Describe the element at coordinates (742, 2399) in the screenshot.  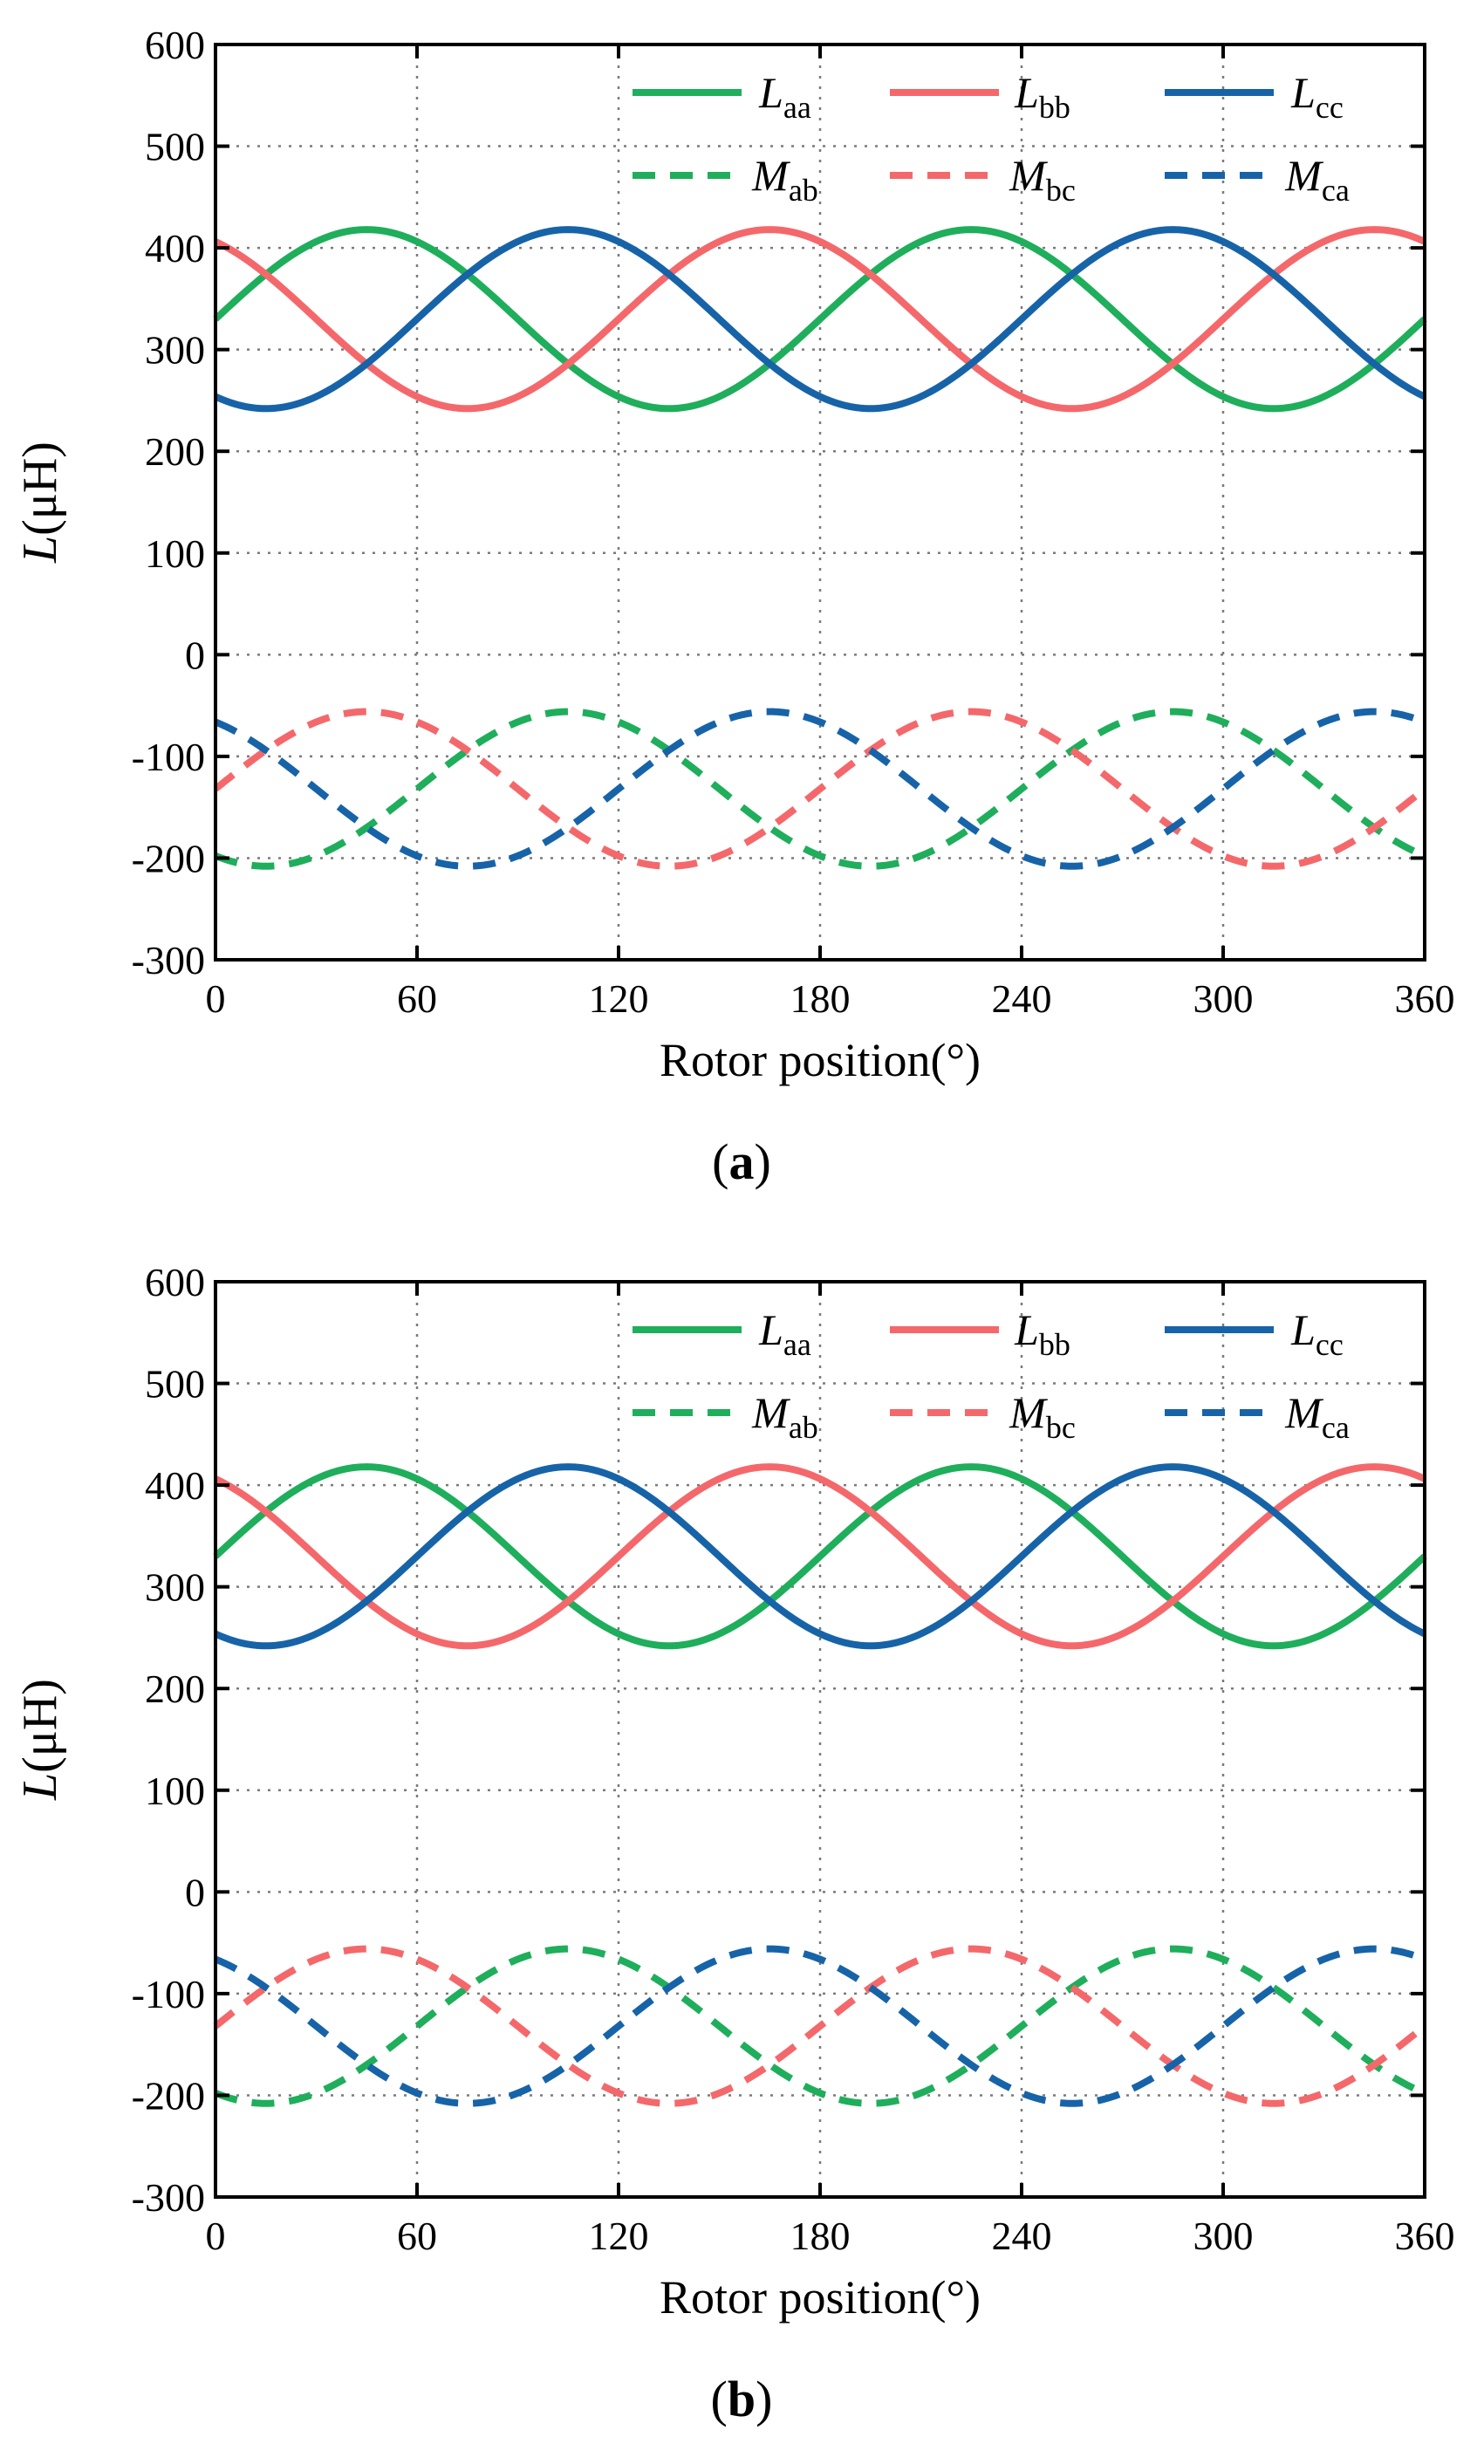
I see `panel-label: (b)` at that location.